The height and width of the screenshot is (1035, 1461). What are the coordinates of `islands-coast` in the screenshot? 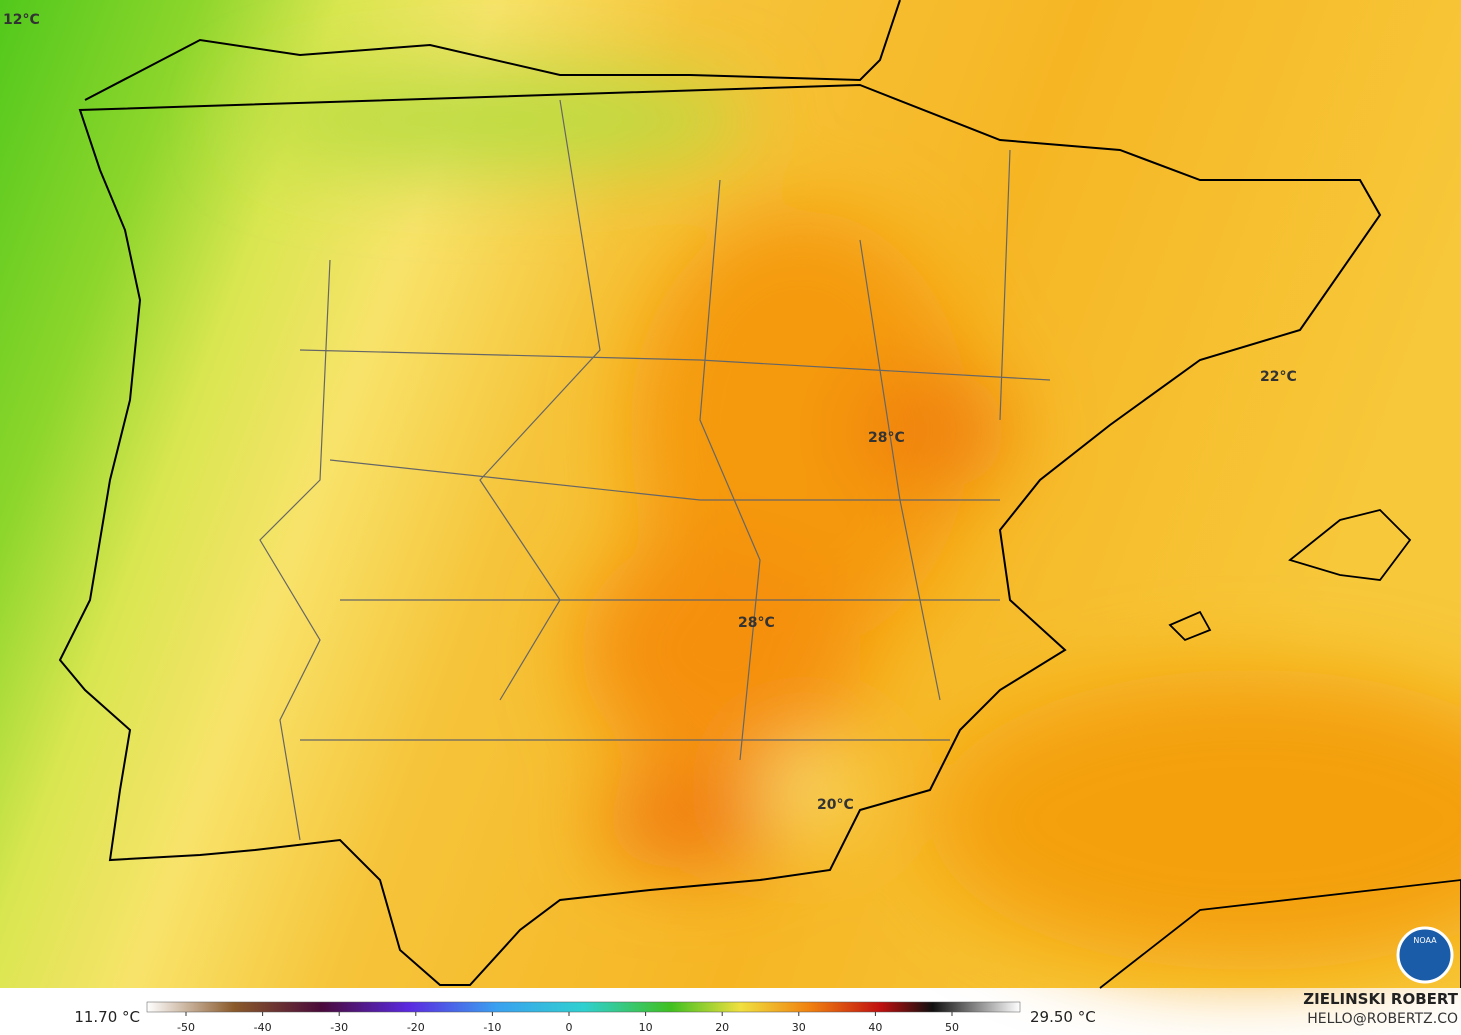 It's located at (1280, 749).